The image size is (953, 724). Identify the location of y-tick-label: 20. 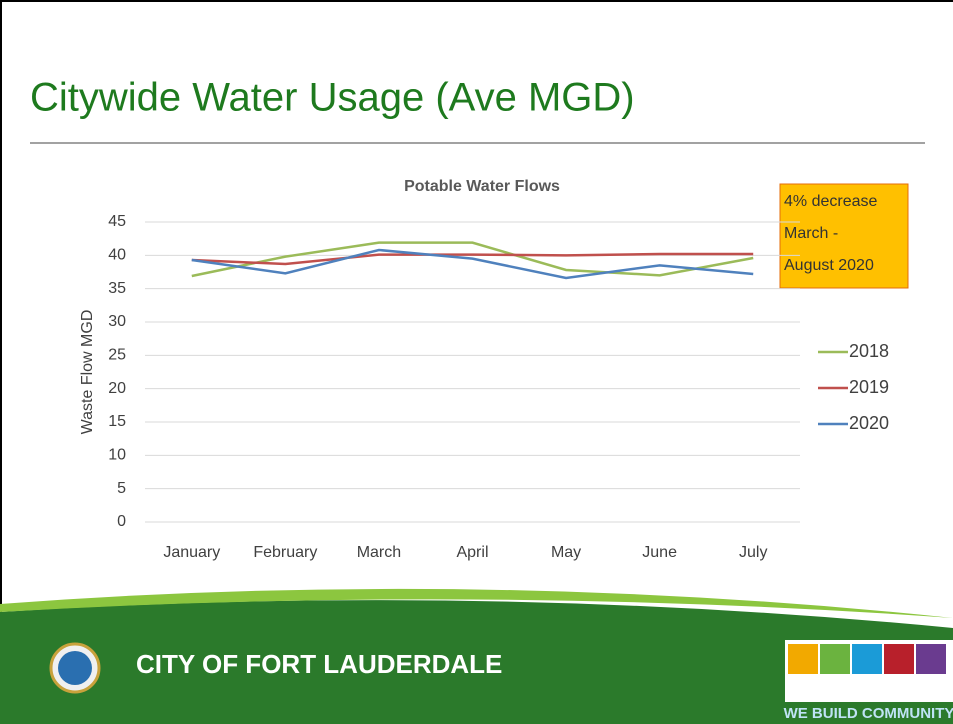
(117, 388).